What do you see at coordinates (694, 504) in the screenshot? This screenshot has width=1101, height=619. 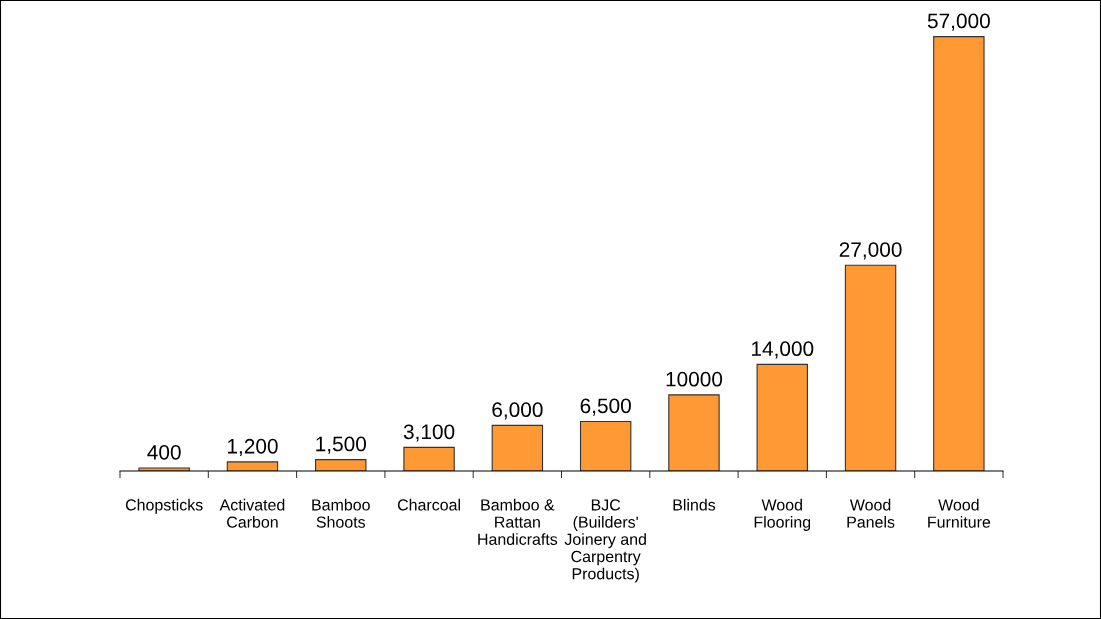 I see `x-tick-label: Blinds` at bounding box center [694, 504].